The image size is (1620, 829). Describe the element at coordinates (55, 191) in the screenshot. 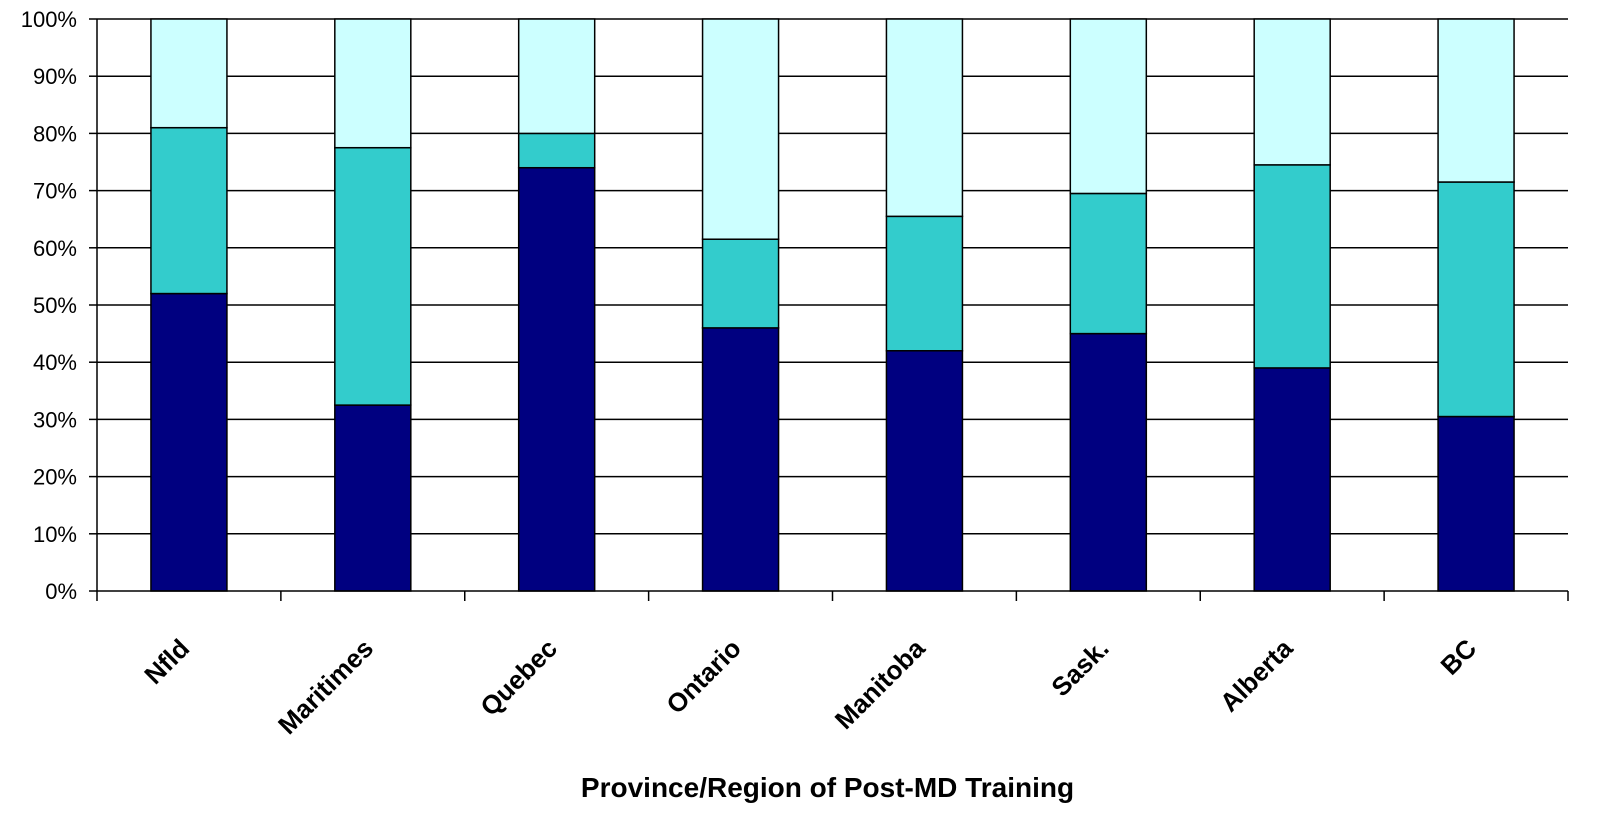

I see `y-tick-label: 70%` at that location.